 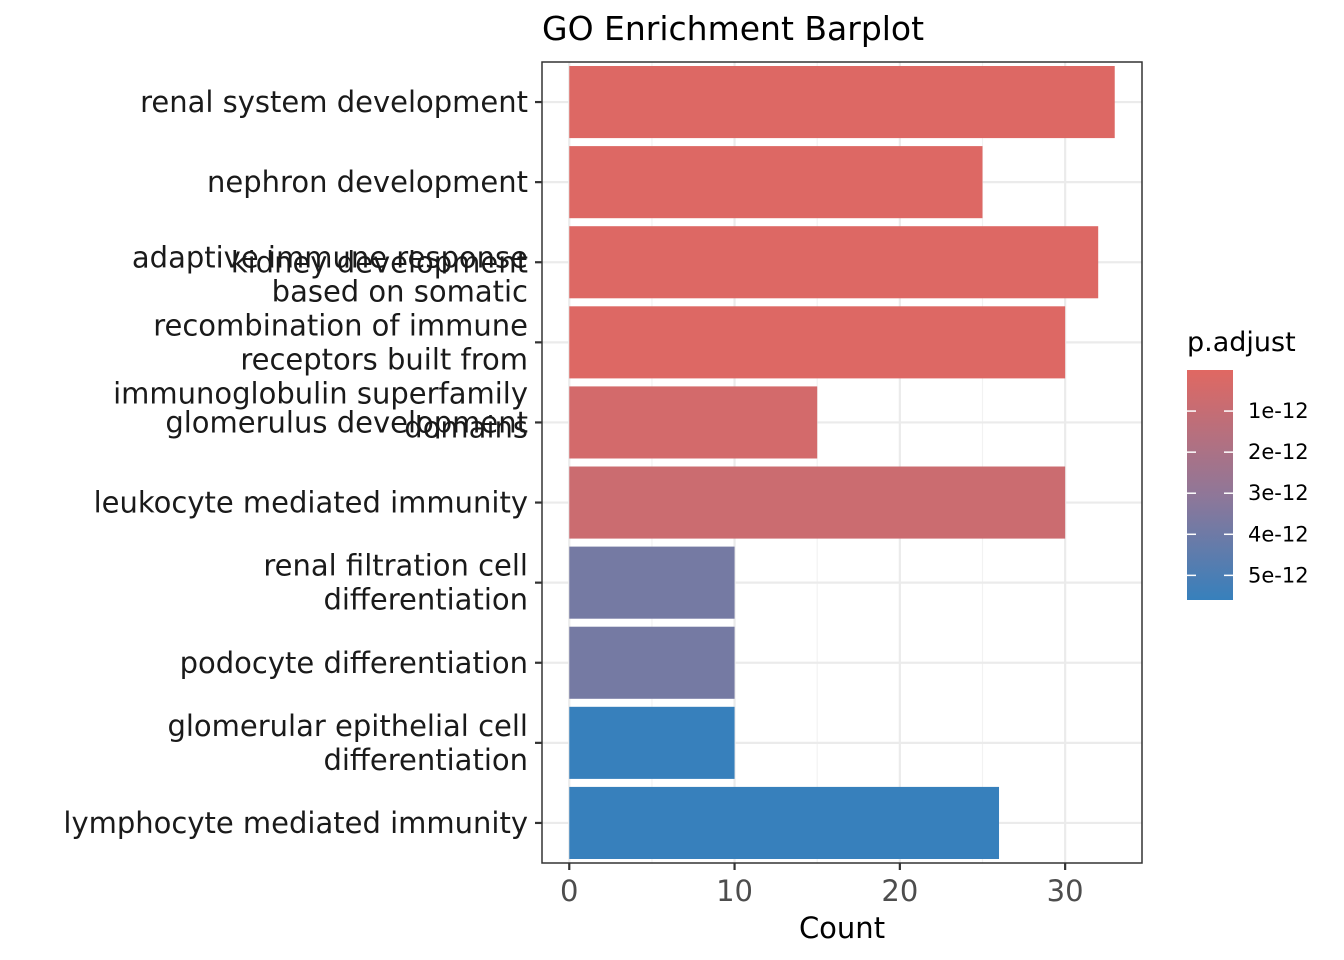 I want to click on legend-colorbar, so click(x=1210, y=485).